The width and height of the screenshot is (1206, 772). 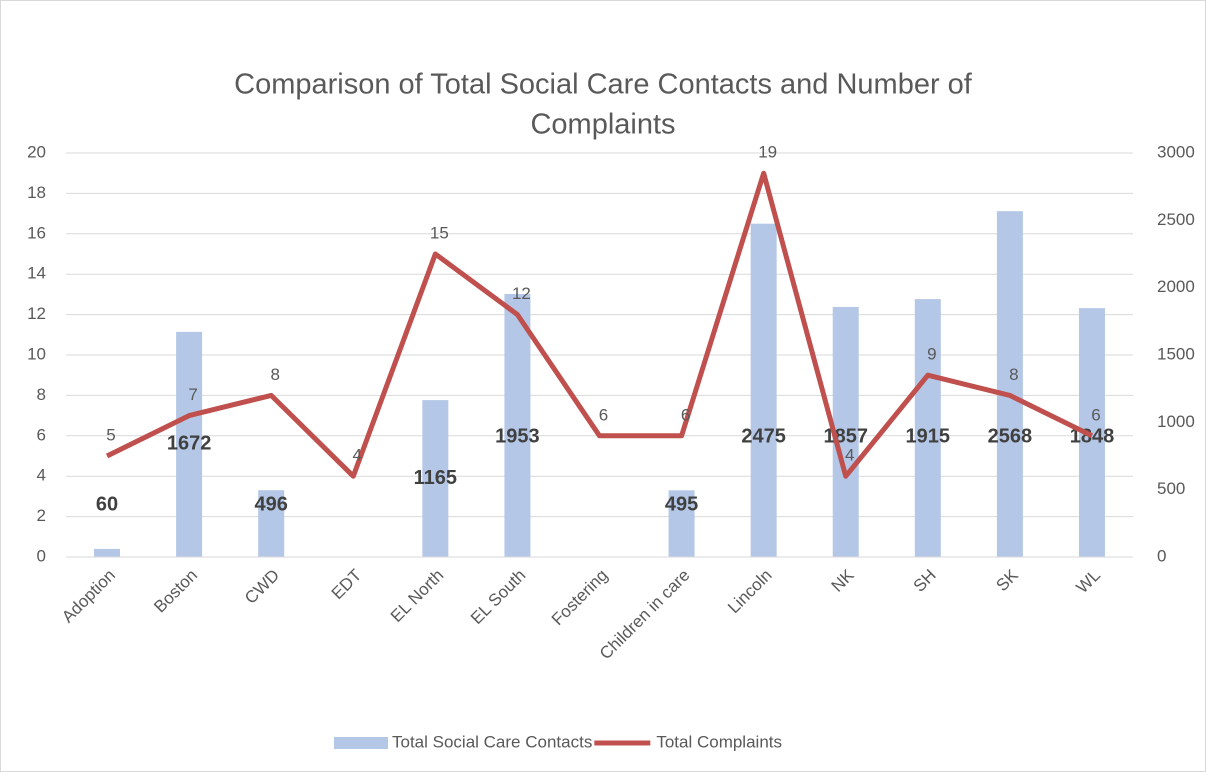 I want to click on bar-value-label: 2568, so click(x=1010, y=436).